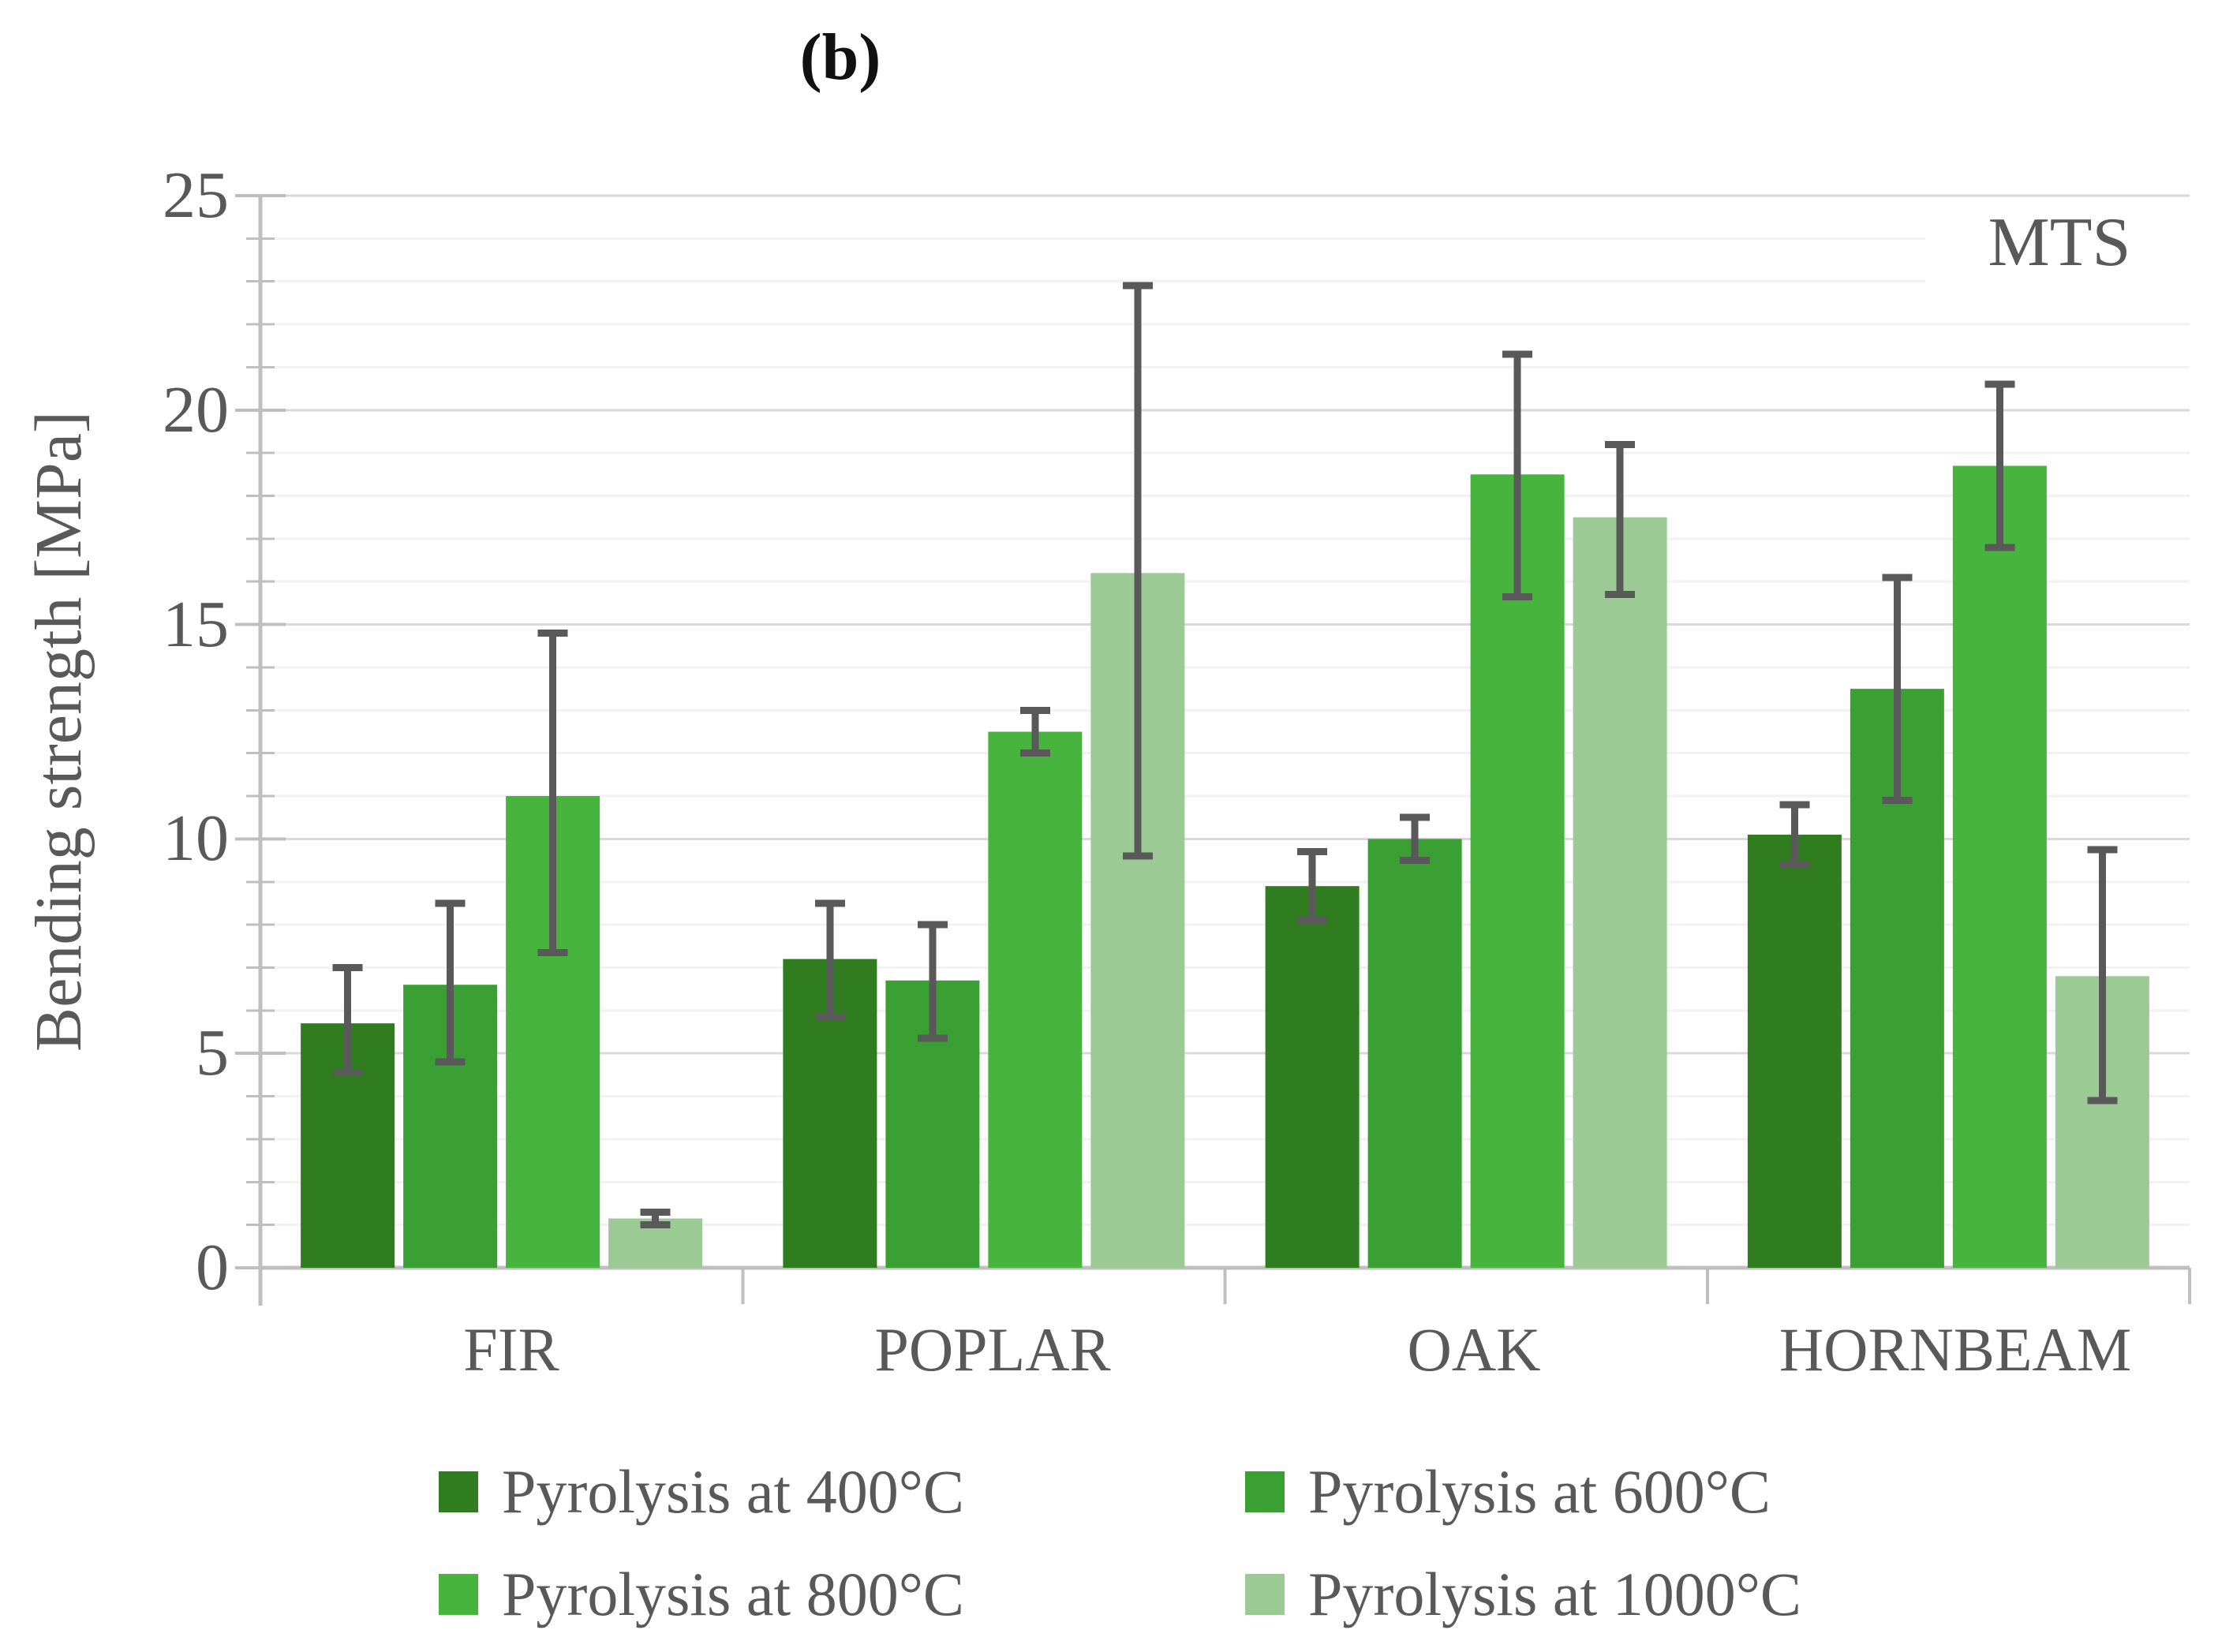  What do you see at coordinates (1312, 1077) in the screenshot?
I see `bar-oak-series0` at bounding box center [1312, 1077].